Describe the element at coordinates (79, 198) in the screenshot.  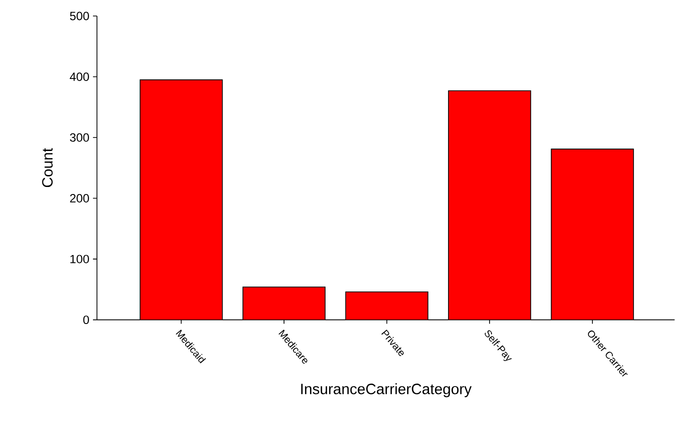
I see `y-tick-label: 200` at that location.